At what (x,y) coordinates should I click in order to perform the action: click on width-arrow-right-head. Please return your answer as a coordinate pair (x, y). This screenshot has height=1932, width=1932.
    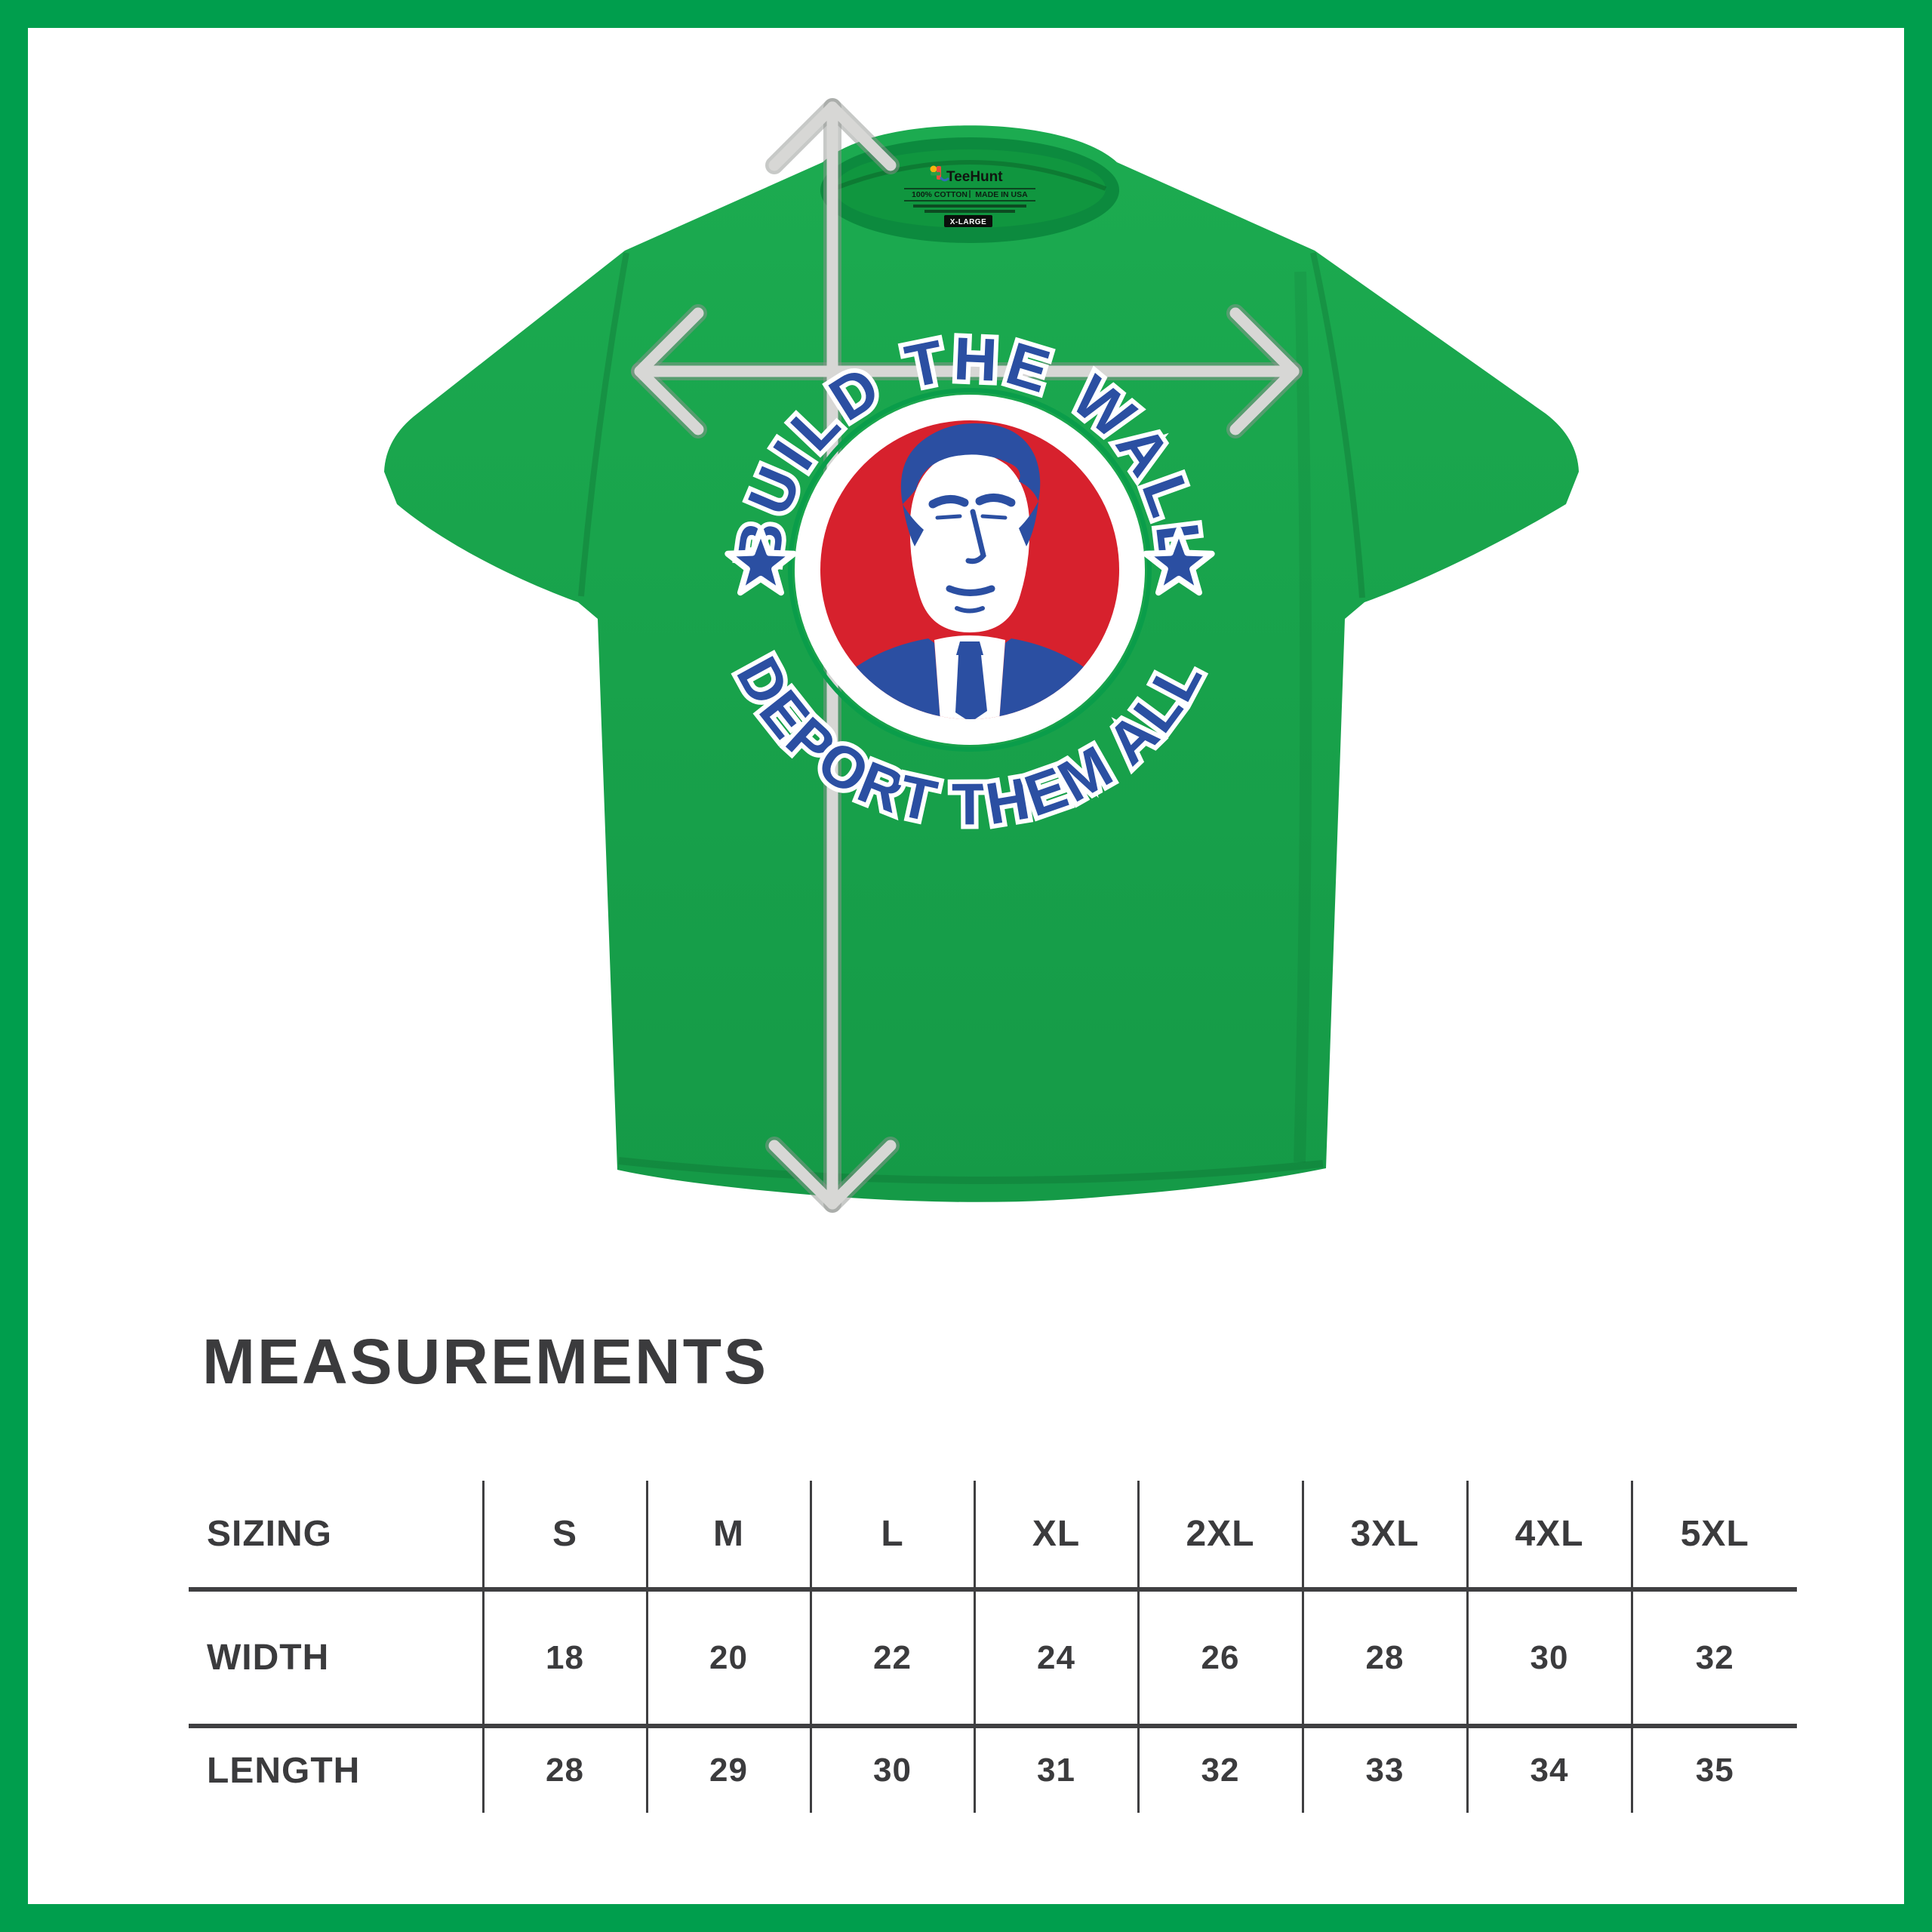
    Looking at the image, I should click on (1264, 371).